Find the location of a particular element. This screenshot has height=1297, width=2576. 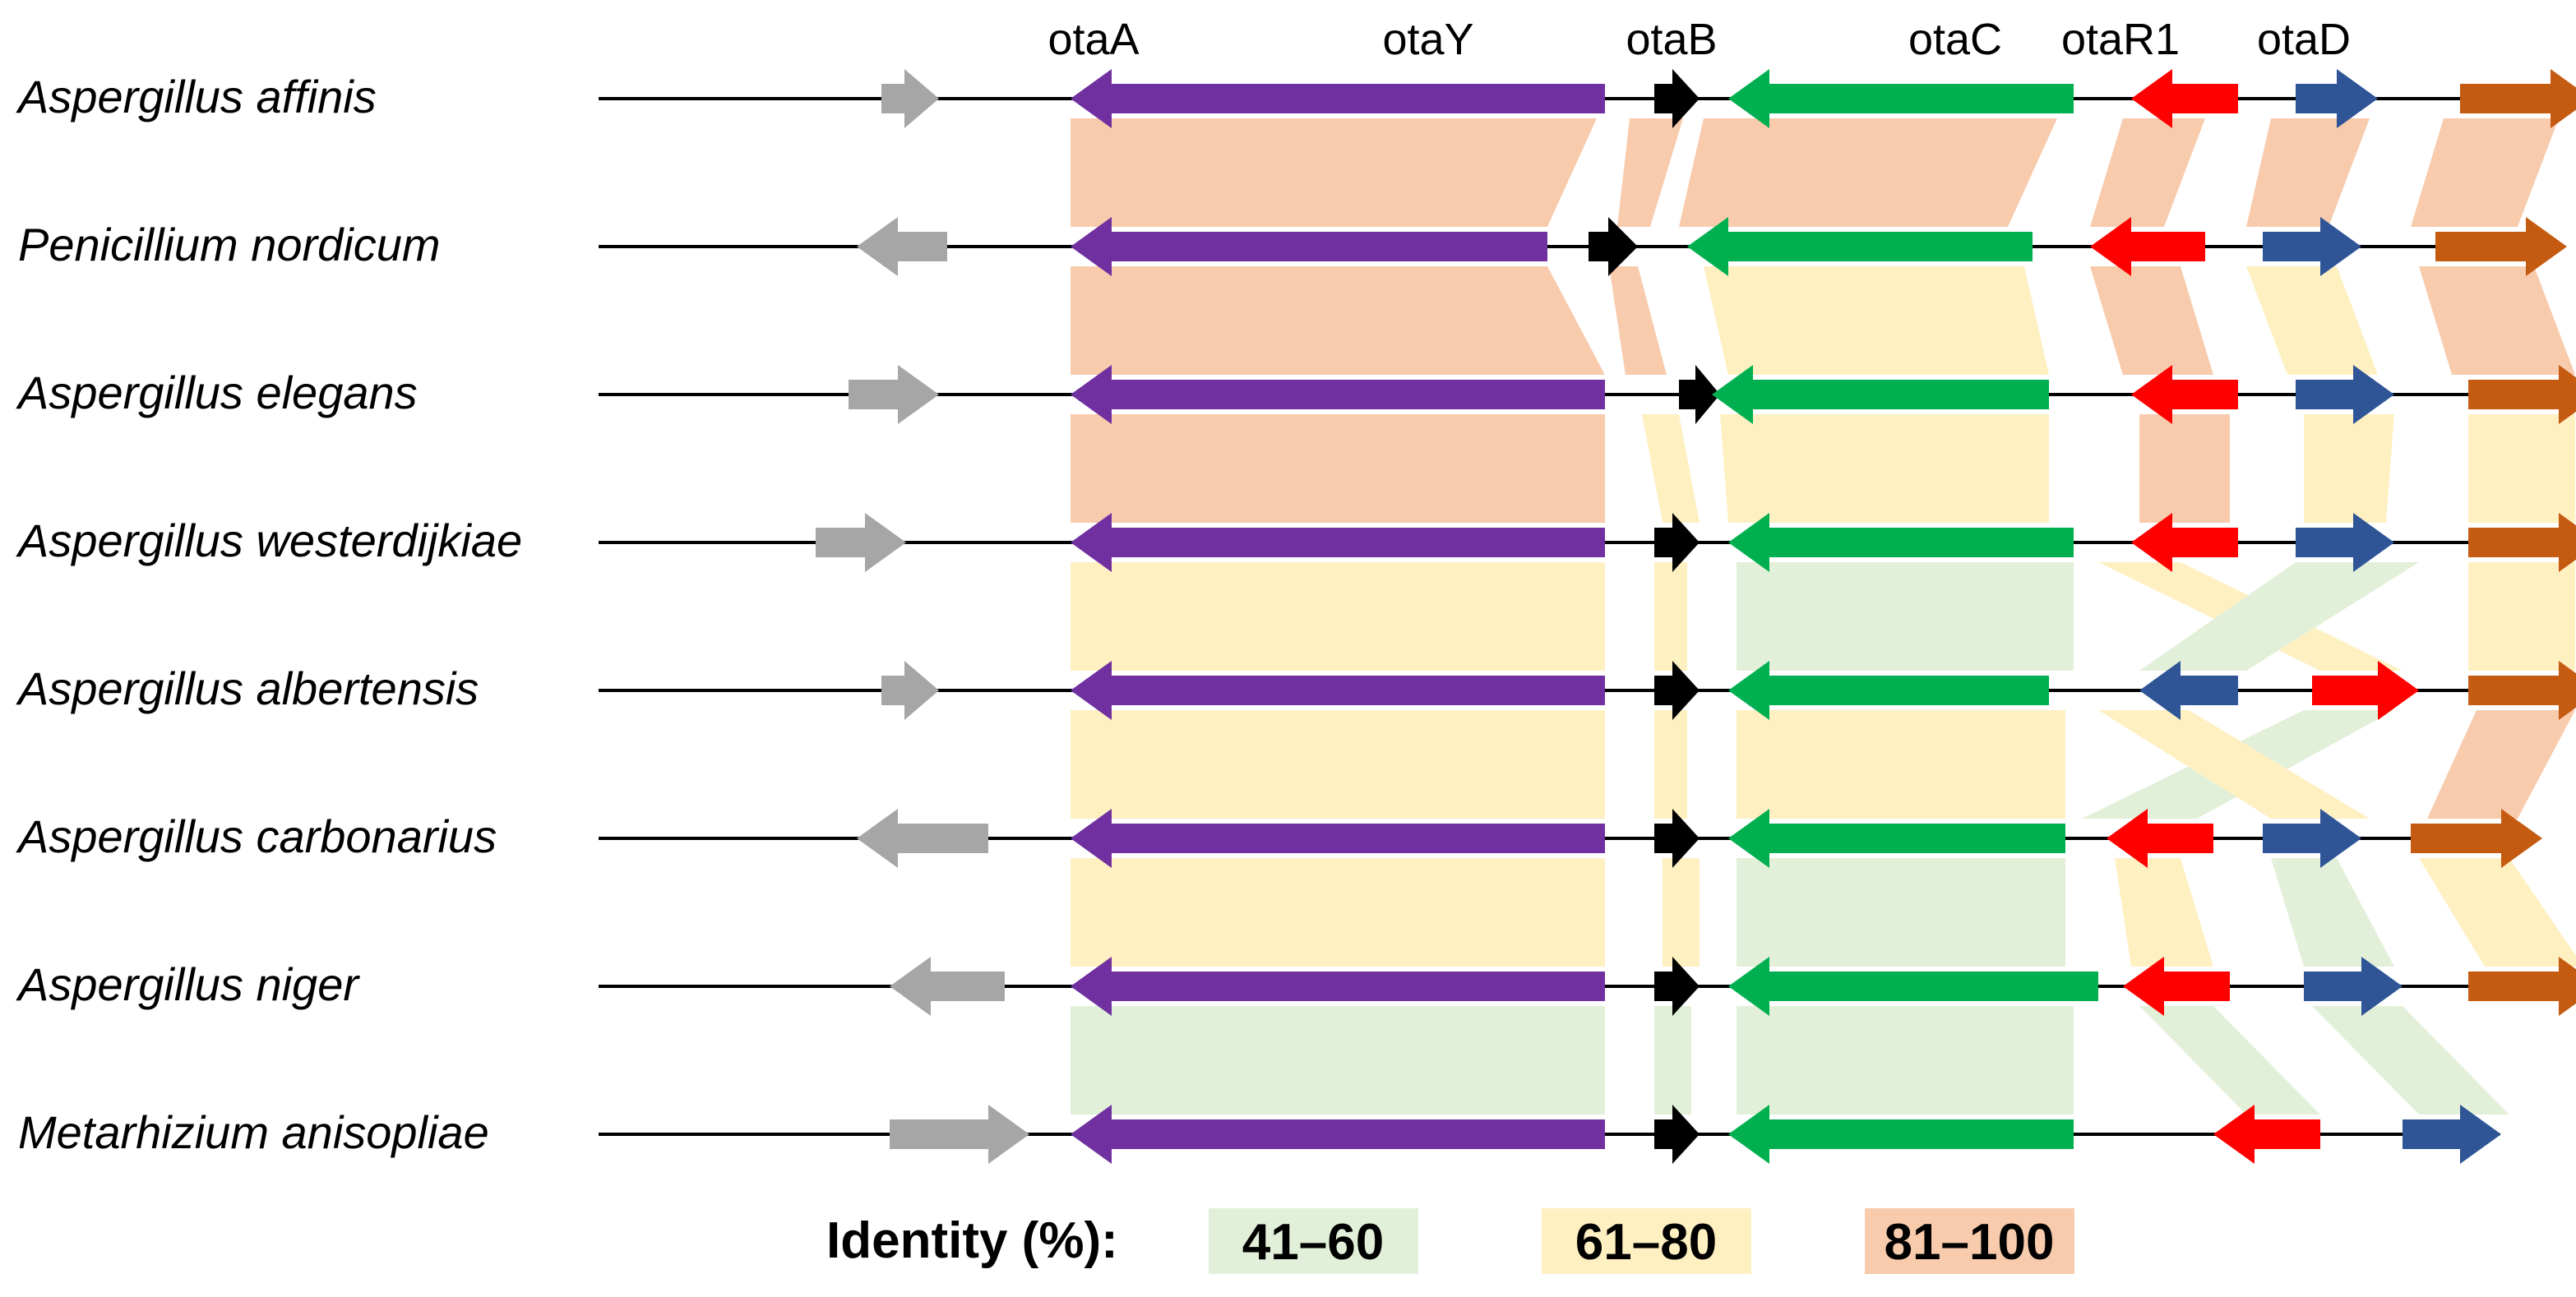

legend-label-61-80: 61–80 is located at coordinates (1646, 1243).